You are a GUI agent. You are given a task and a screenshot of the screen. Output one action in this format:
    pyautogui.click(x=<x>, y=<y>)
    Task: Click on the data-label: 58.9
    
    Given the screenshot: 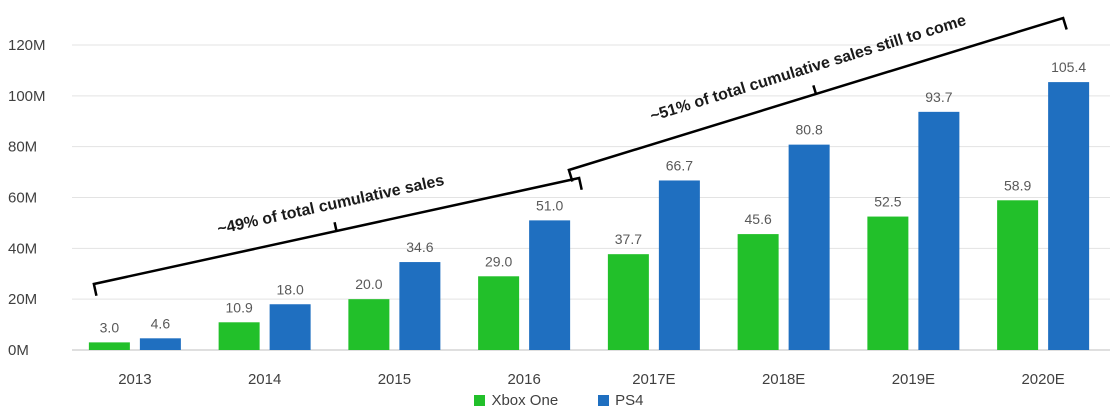 What is the action you would take?
    pyautogui.click(x=1017, y=185)
    